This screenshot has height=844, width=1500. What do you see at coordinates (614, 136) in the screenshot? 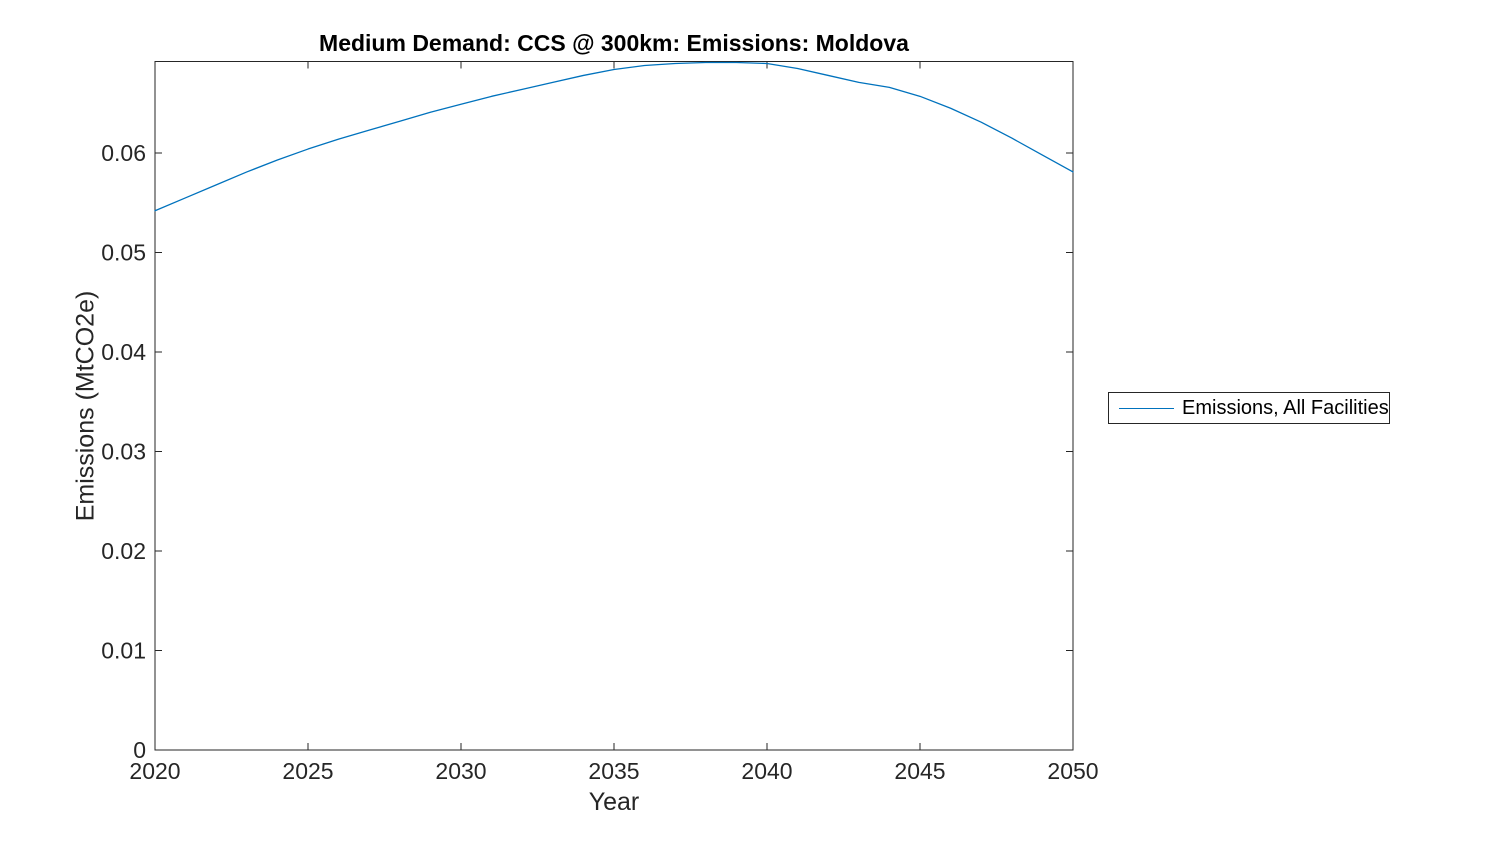
I see `emissions-line` at bounding box center [614, 136].